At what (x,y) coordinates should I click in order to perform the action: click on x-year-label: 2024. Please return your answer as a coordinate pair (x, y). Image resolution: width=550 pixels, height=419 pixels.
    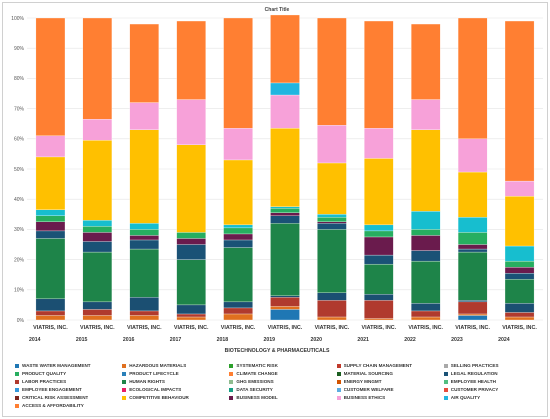
    Looking at the image, I should click on (504, 340).